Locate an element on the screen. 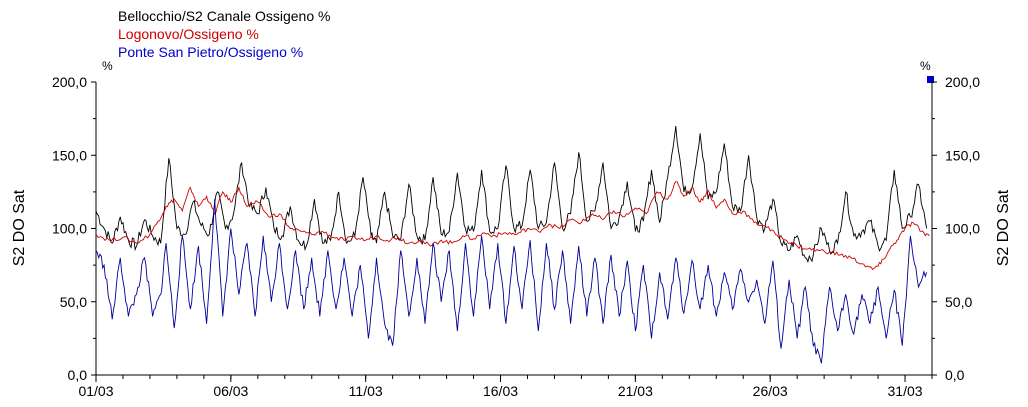  marker-square-icon is located at coordinates (930, 79).